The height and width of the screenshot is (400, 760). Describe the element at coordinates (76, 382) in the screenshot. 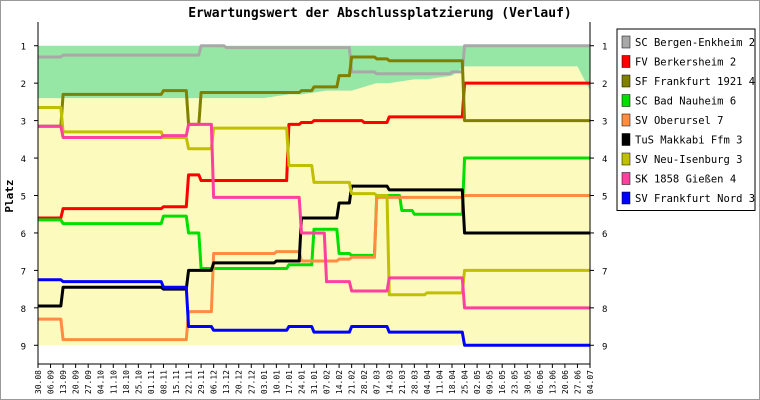

I see `x-tick-label: 20.09` at that location.